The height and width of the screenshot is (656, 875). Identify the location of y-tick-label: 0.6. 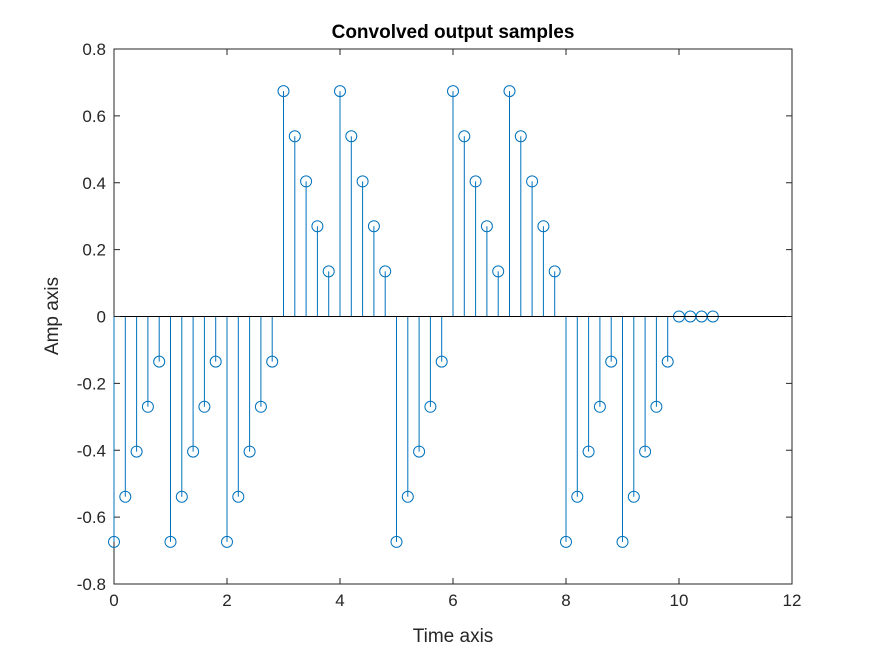
(94, 116).